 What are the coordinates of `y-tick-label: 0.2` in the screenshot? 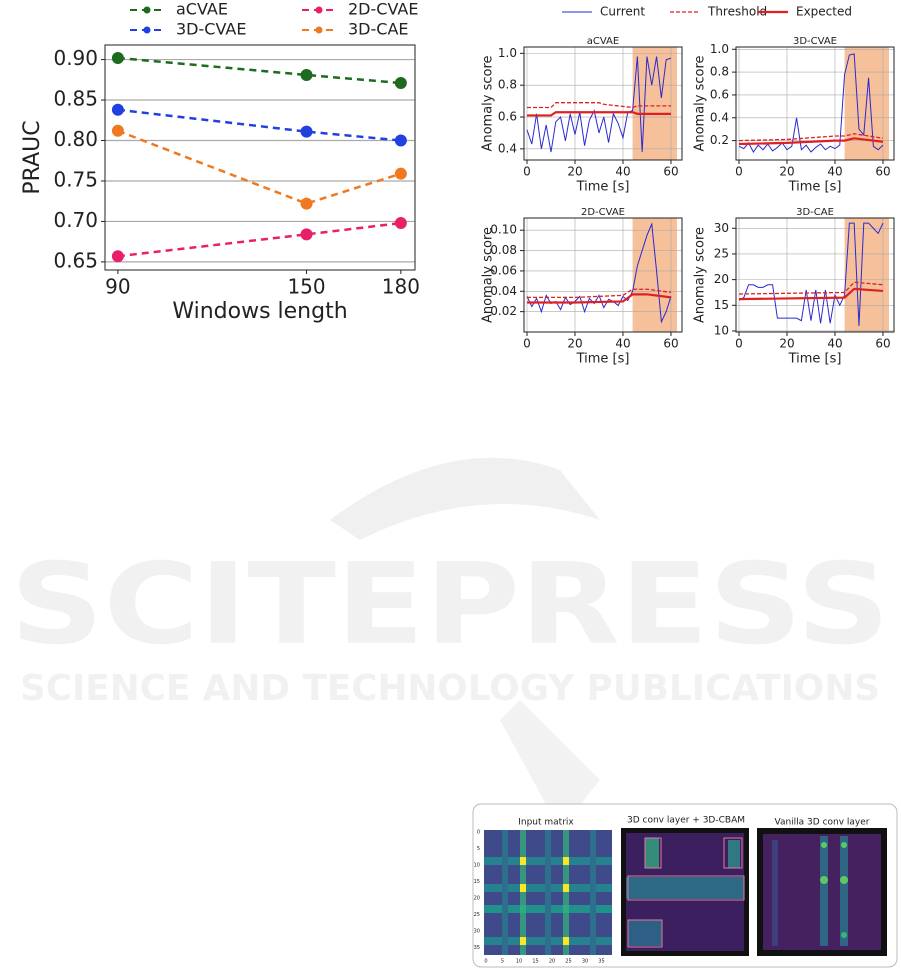 It's located at (719, 140).